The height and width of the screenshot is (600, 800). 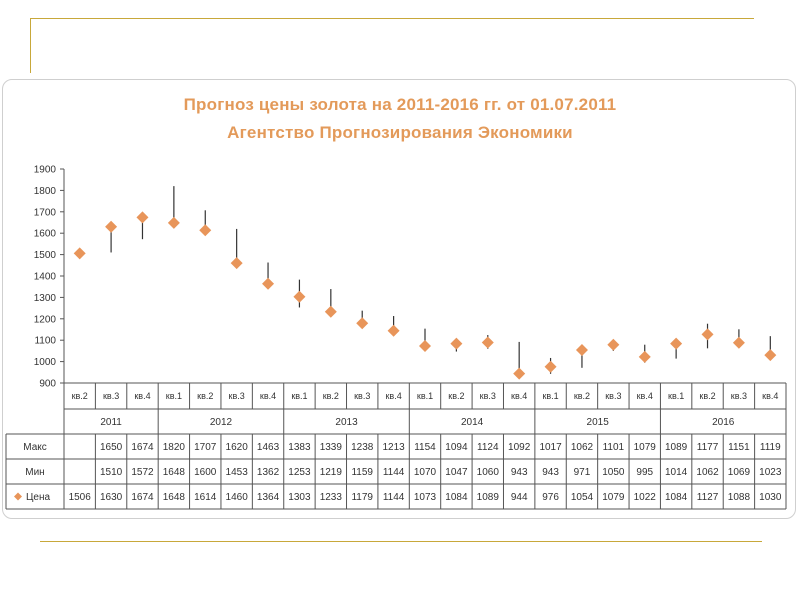 I want to click on table-cell: 1069, so click(x=739, y=472).